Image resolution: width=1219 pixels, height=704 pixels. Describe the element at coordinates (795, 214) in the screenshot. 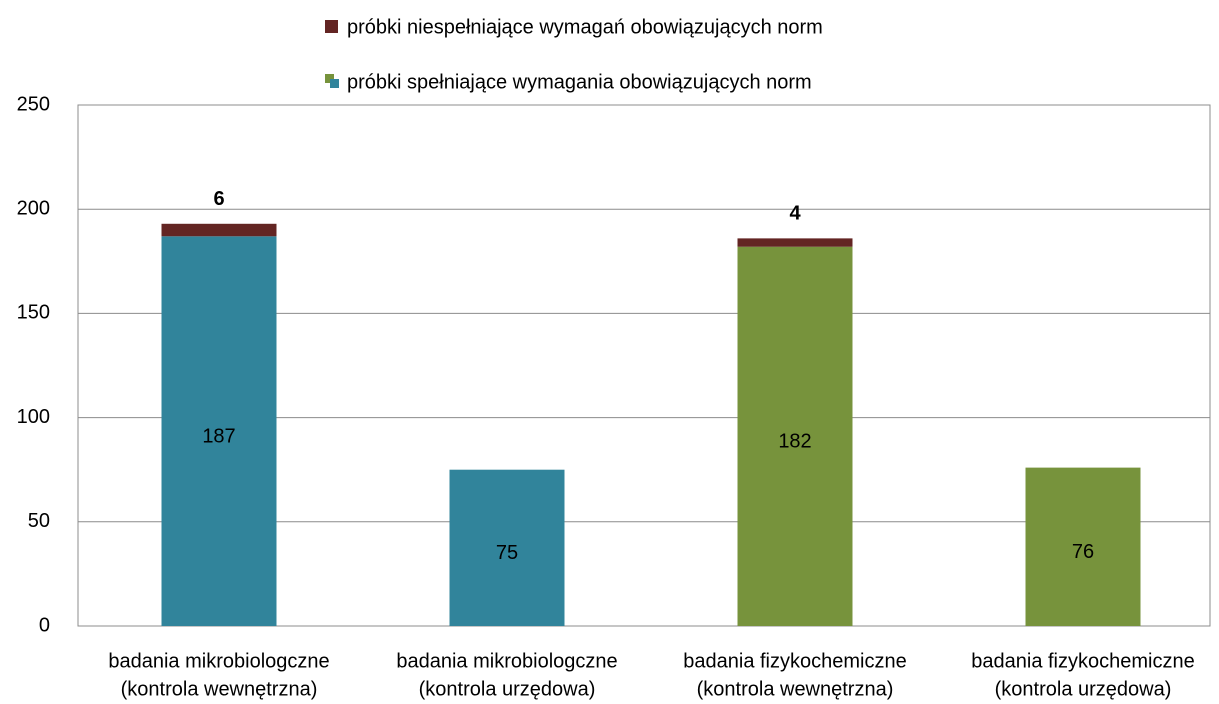

I see `data-label: 4` at that location.